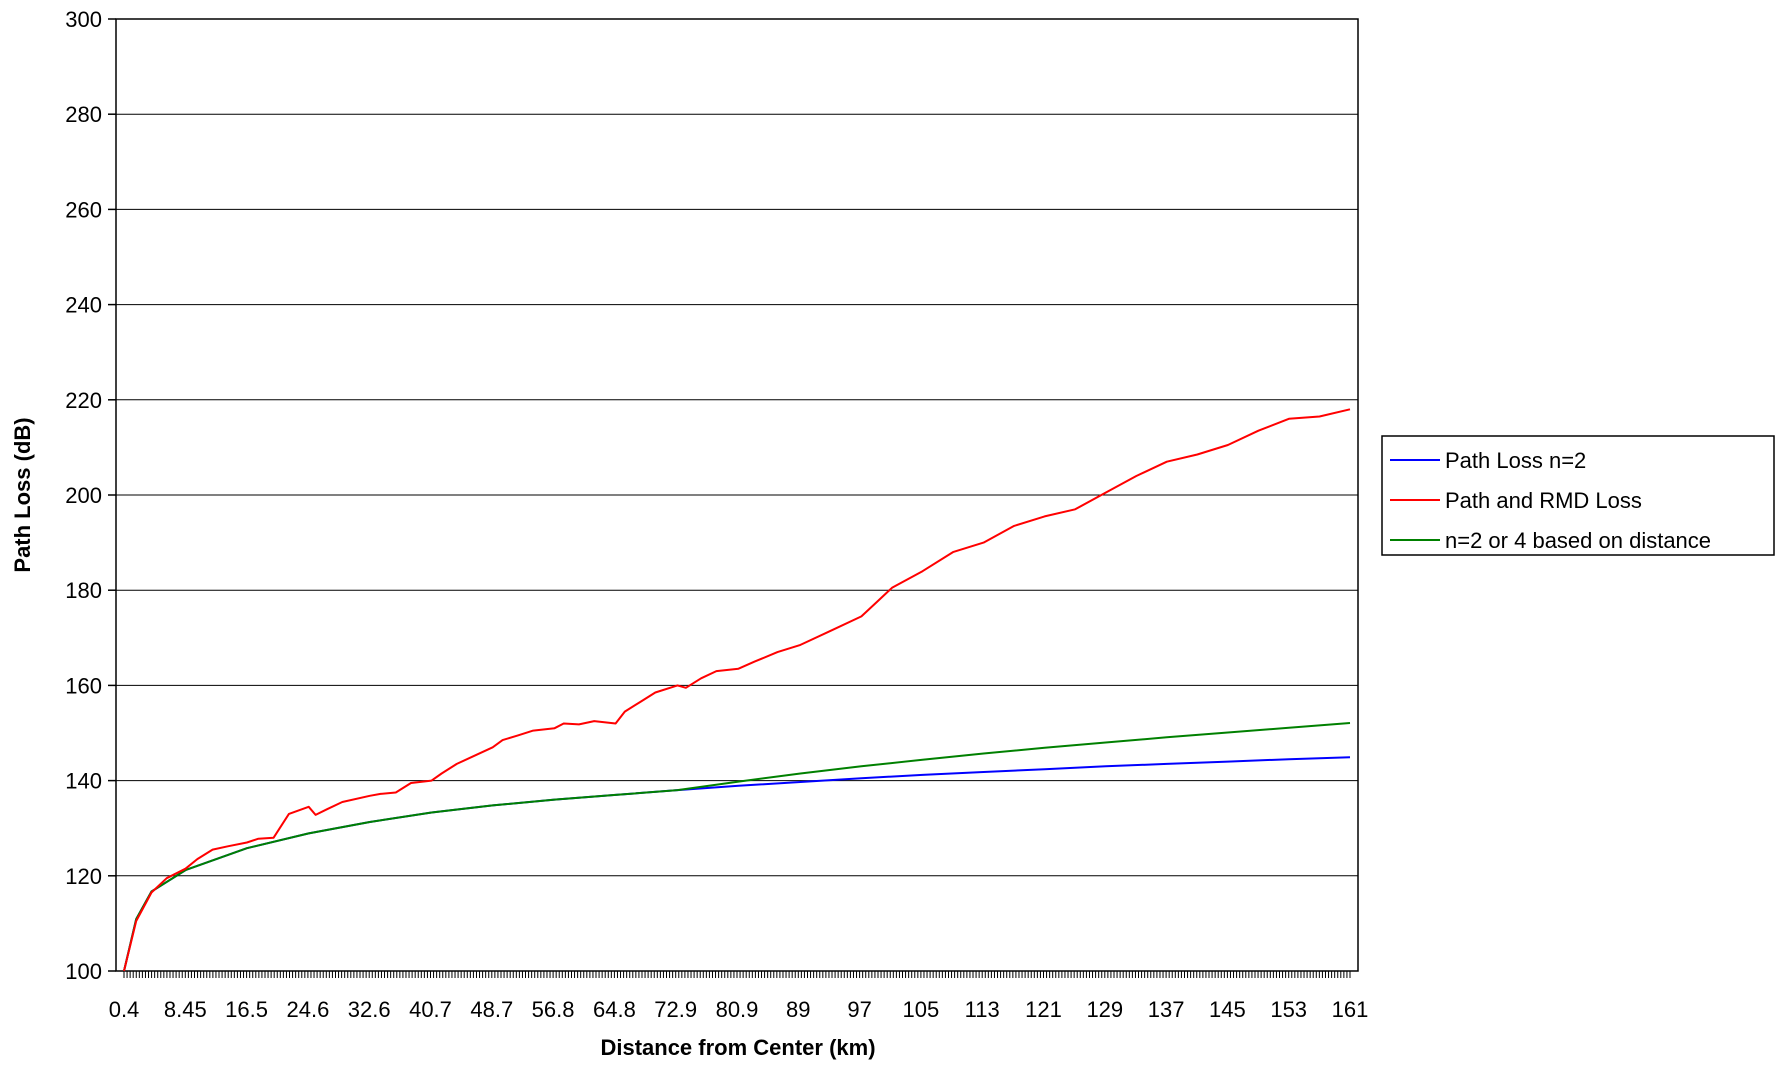  Describe the element at coordinates (83, 209) in the screenshot. I see `y-tick-label: 260` at that location.